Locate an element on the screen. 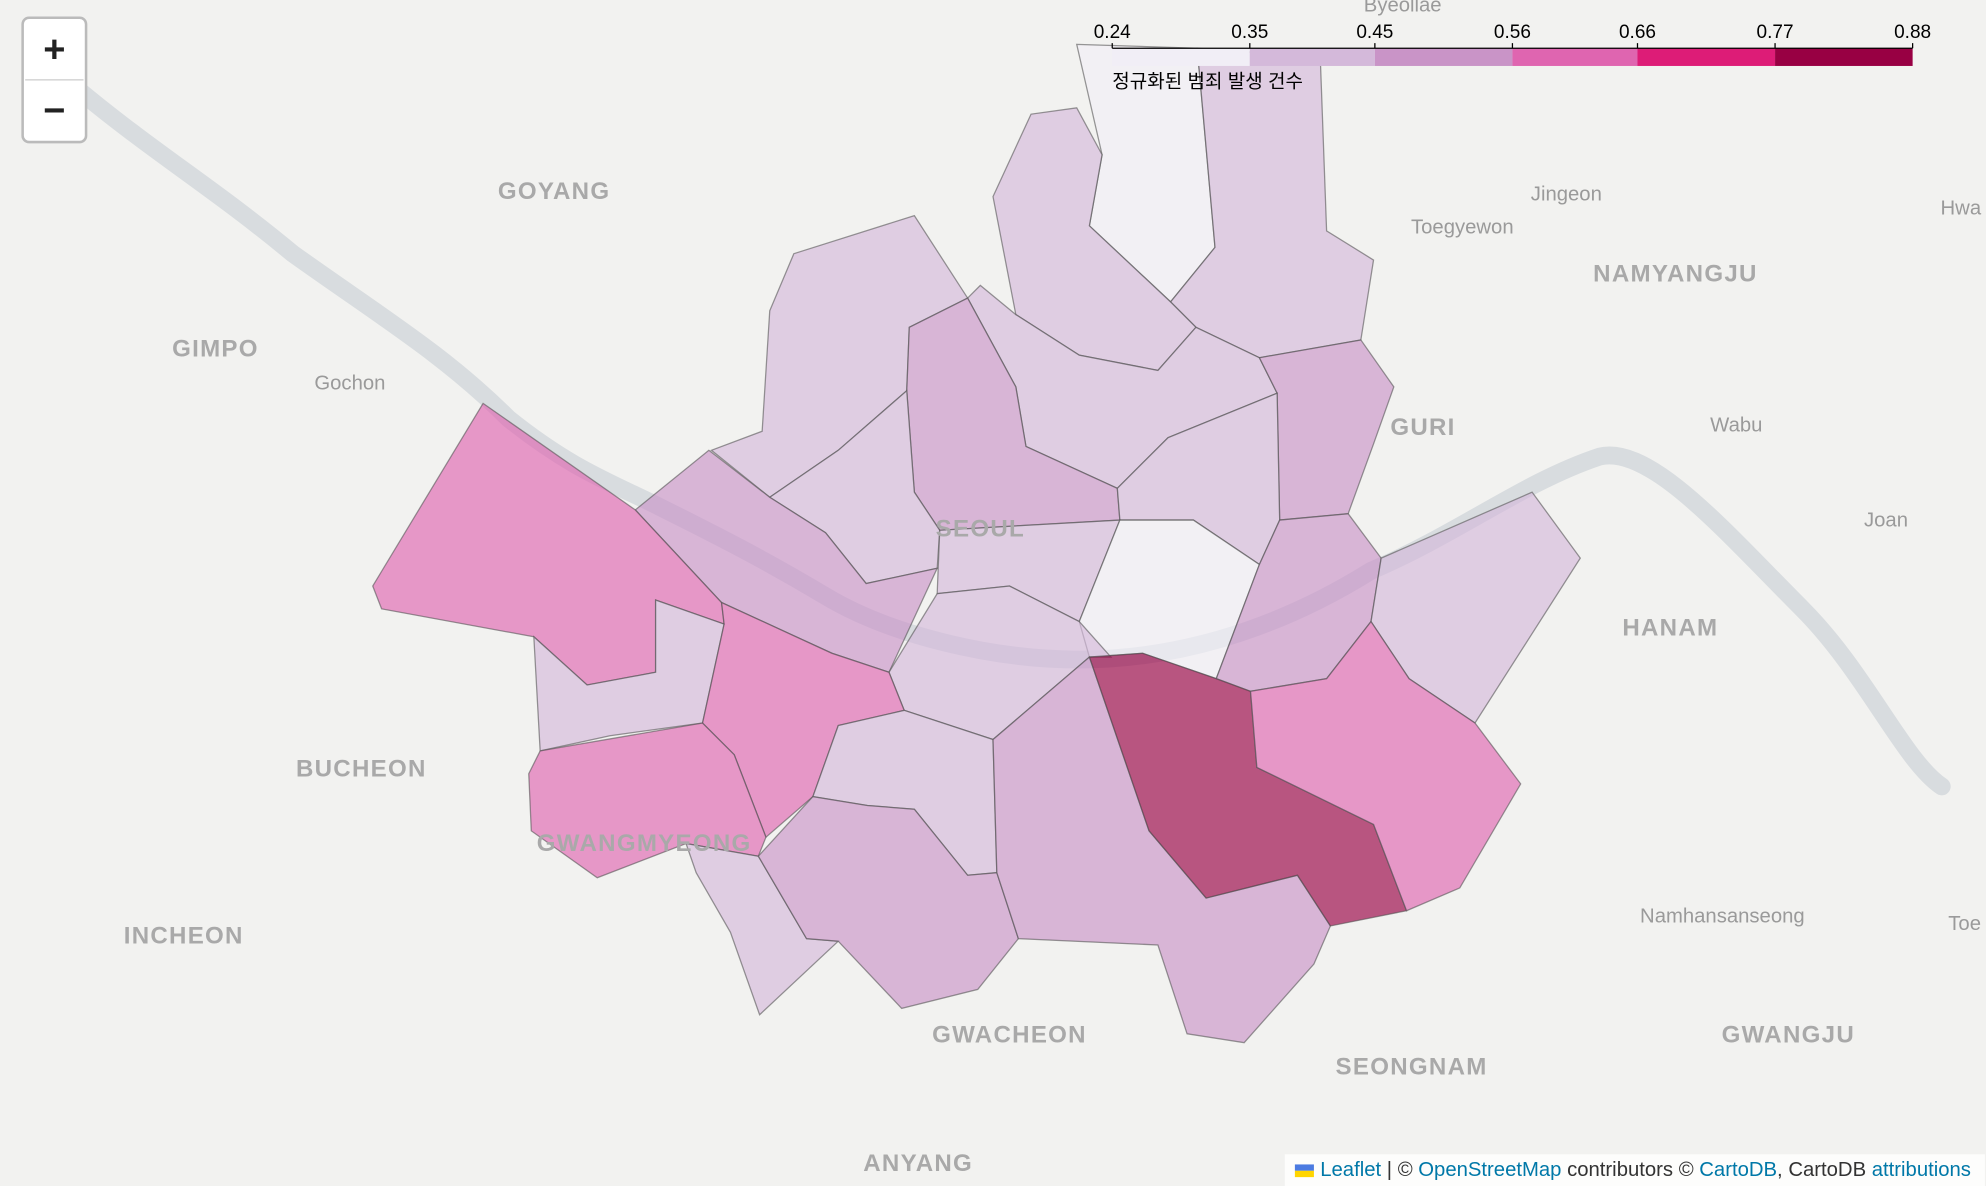 This screenshot has width=1986, height=1186. place-label: BUCHEON is located at coordinates (361, 768).